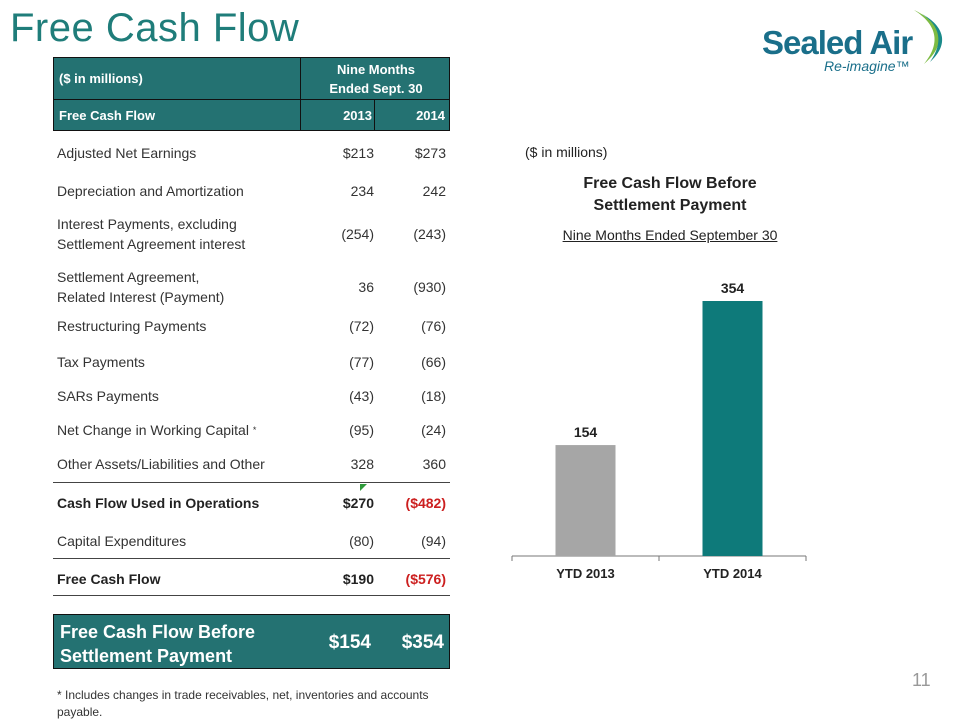 Image resolution: width=960 pixels, height=720 pixels. What do you see at coordinates (147, 224) in the screenshot?
I see `row-label-line-1: Interest Payments, excluding` at bounding box center [147, 224].